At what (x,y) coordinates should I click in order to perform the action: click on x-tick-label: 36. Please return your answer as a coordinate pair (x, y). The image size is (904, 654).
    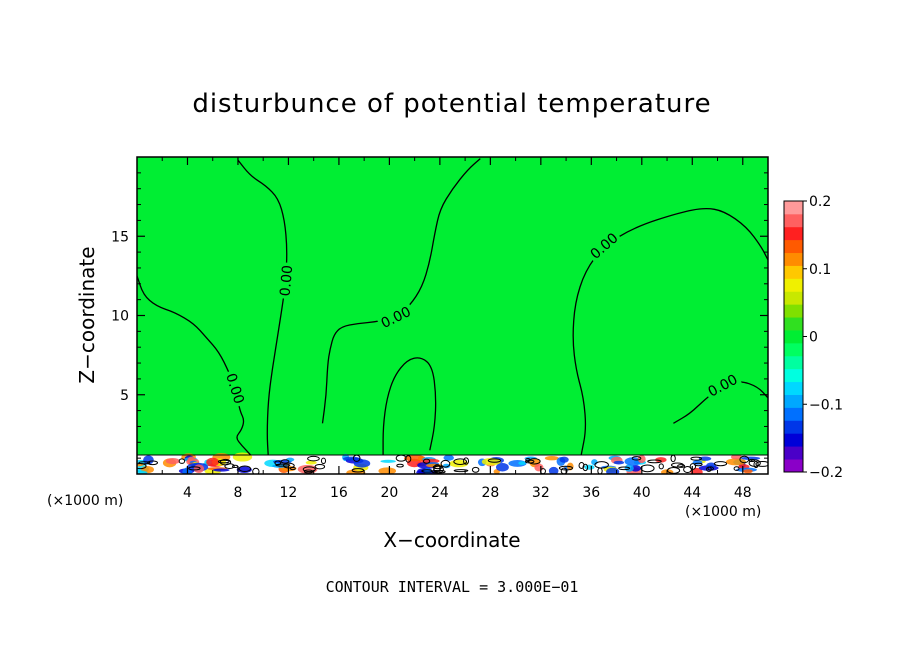
    Looking at the image, I should click on (591, 493).